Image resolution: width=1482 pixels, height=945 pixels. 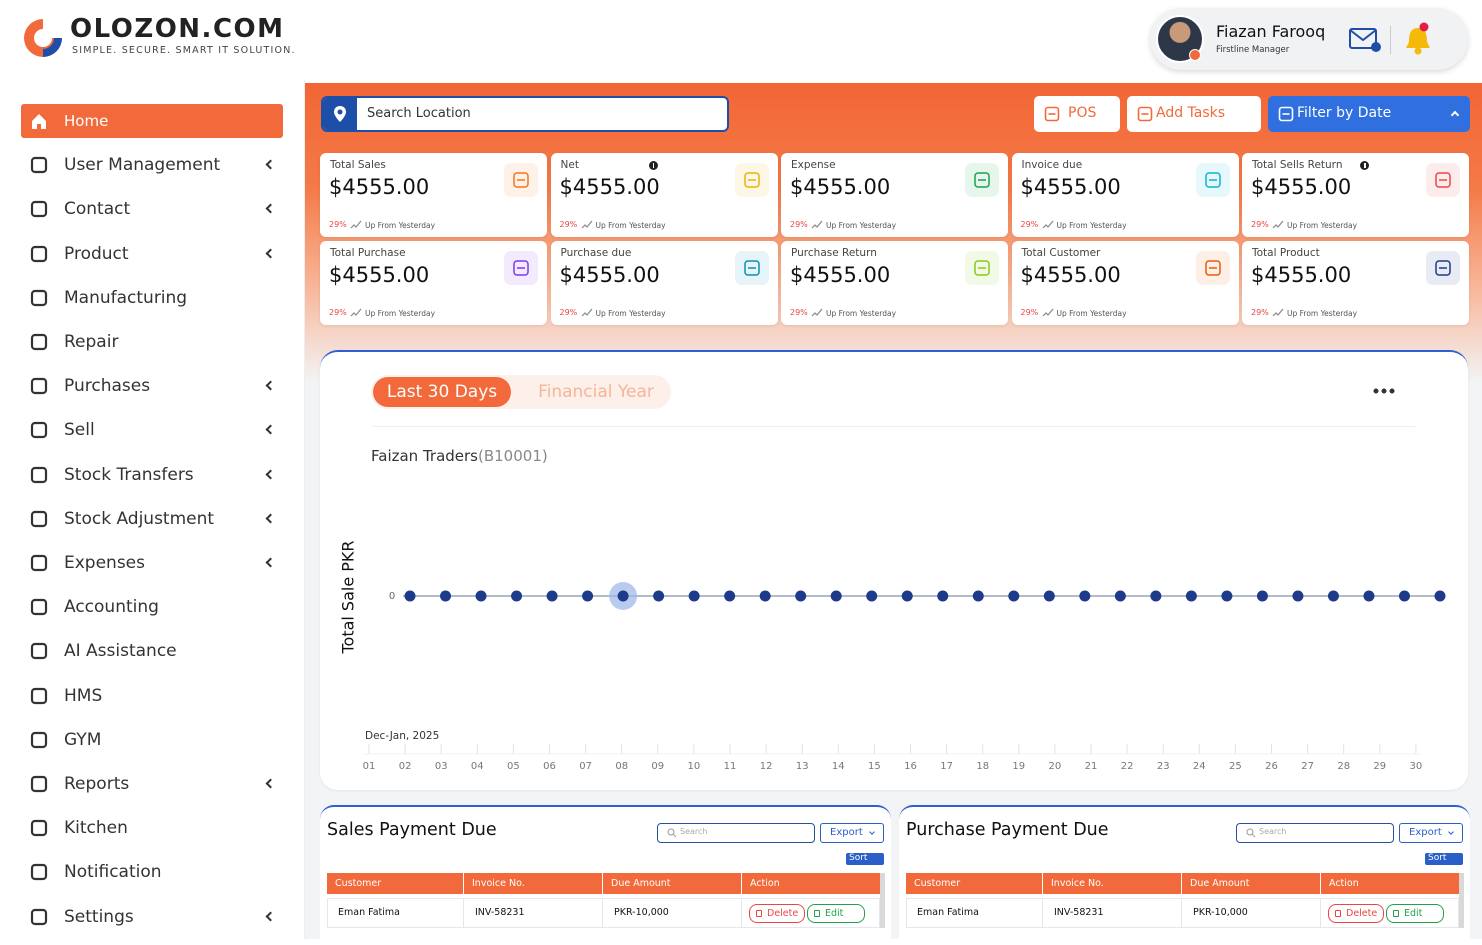 I want to click on button-label: Add Tasks, so click(x=1191, y=113).